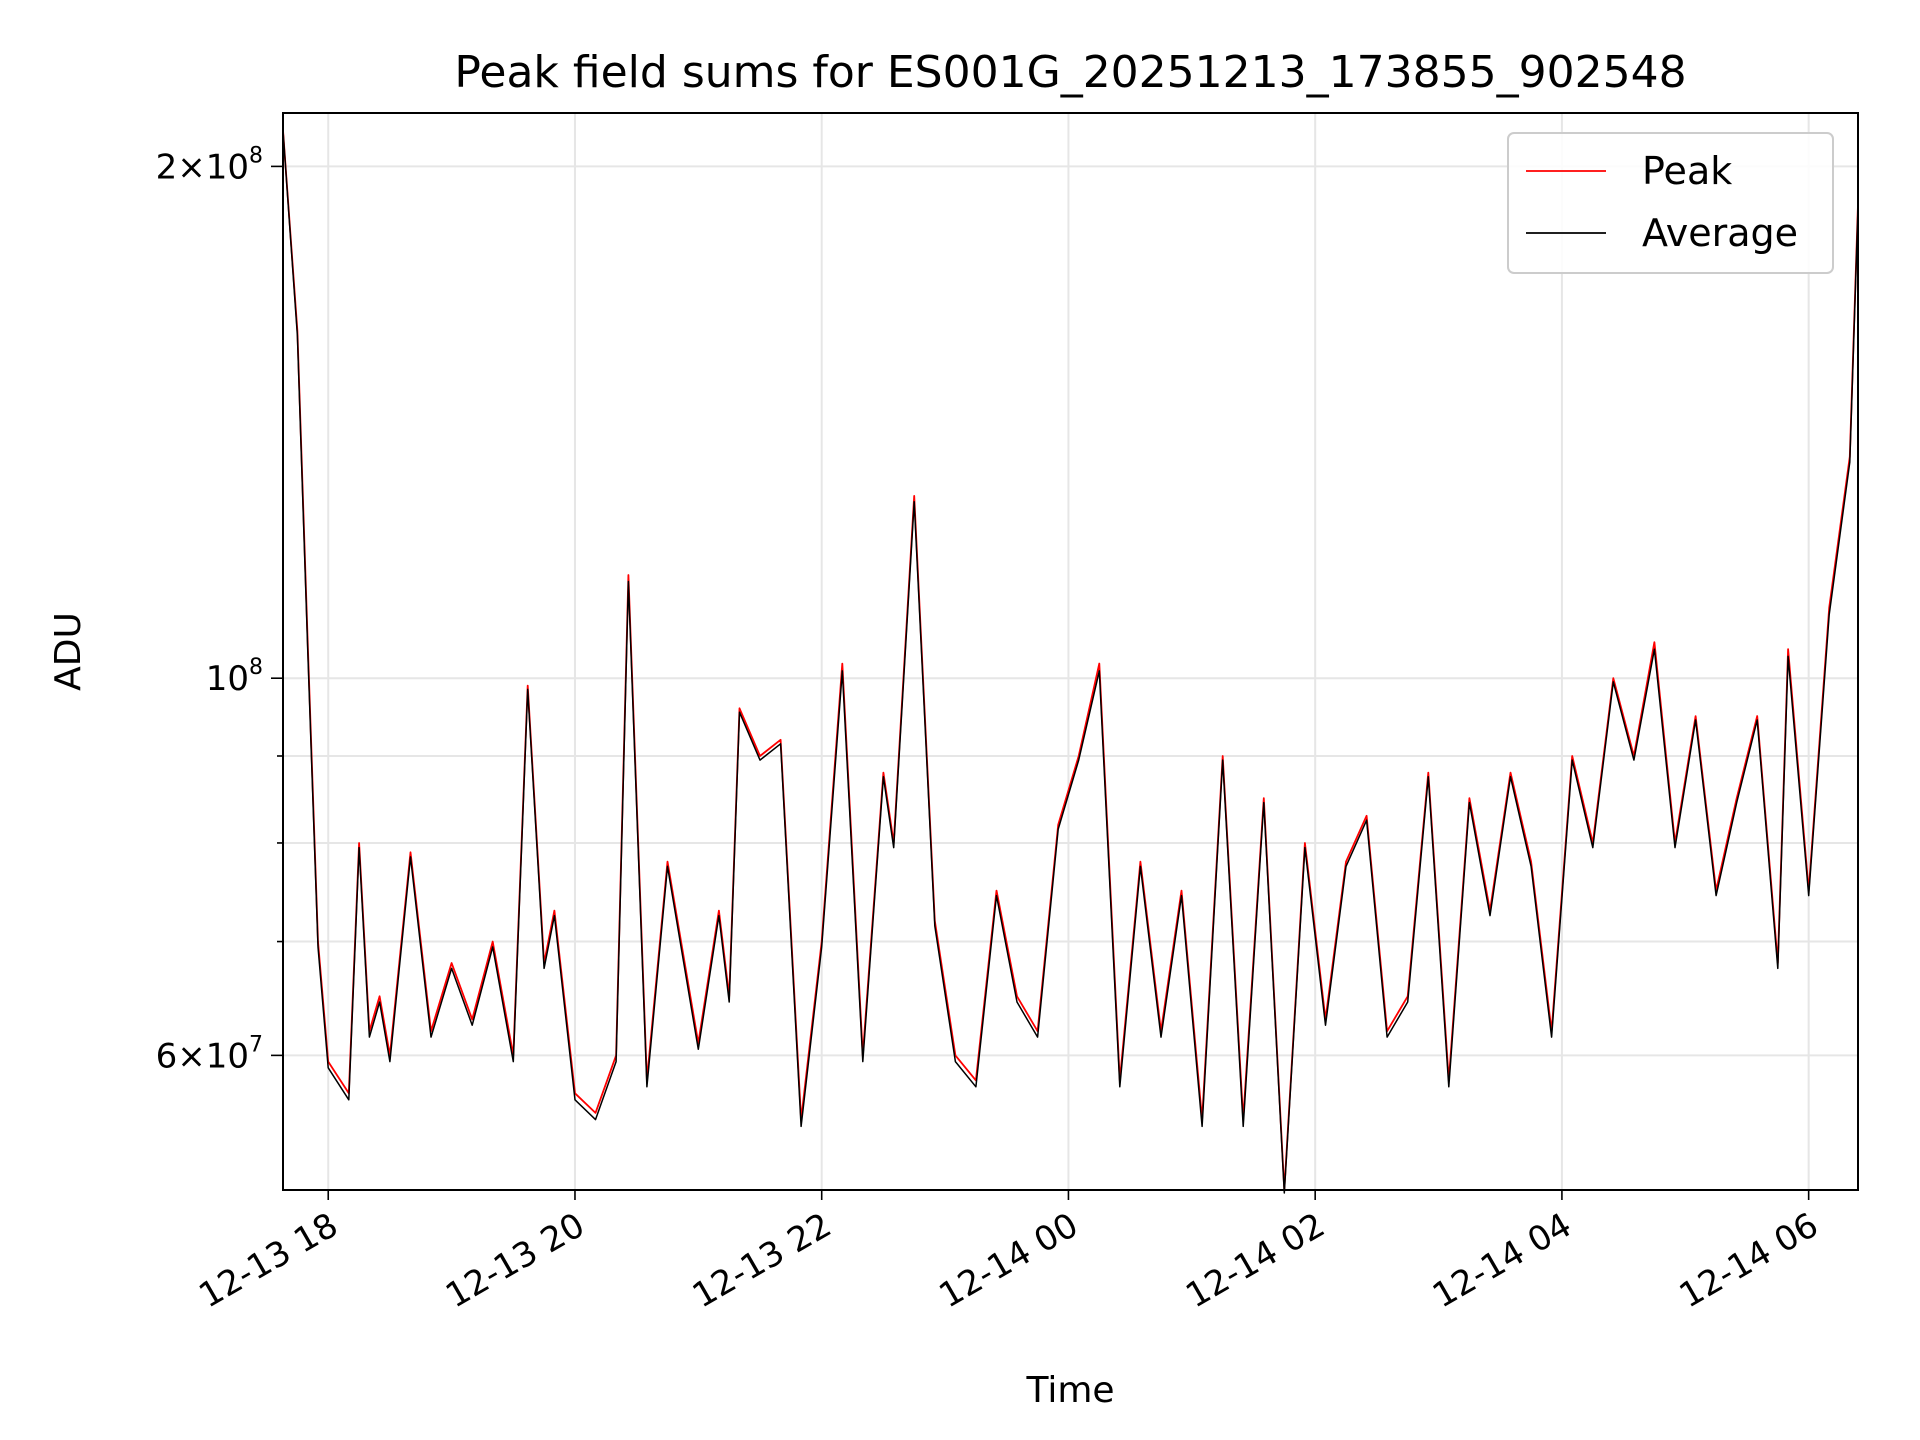 The image size is (1920, 1440). I want to click on legend-box, so click(1670, 203).